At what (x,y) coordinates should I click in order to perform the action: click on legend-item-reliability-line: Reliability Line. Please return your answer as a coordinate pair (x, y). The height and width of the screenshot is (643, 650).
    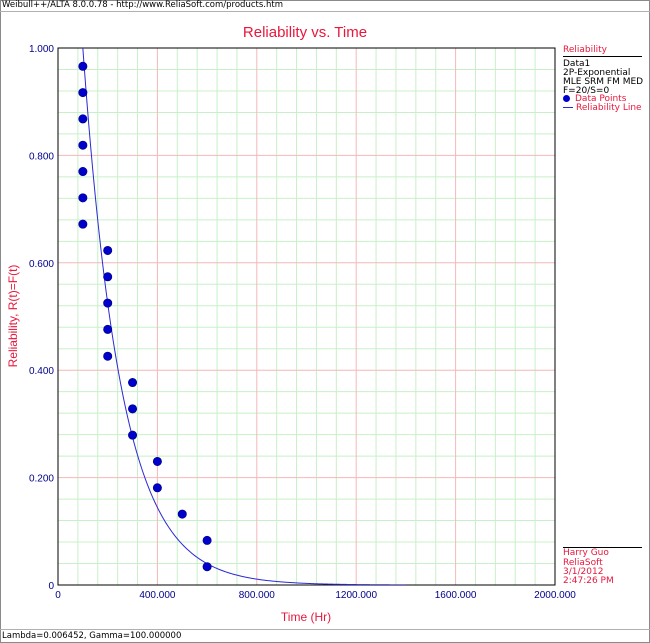
    Looking at the image, I should click on (602, 108).